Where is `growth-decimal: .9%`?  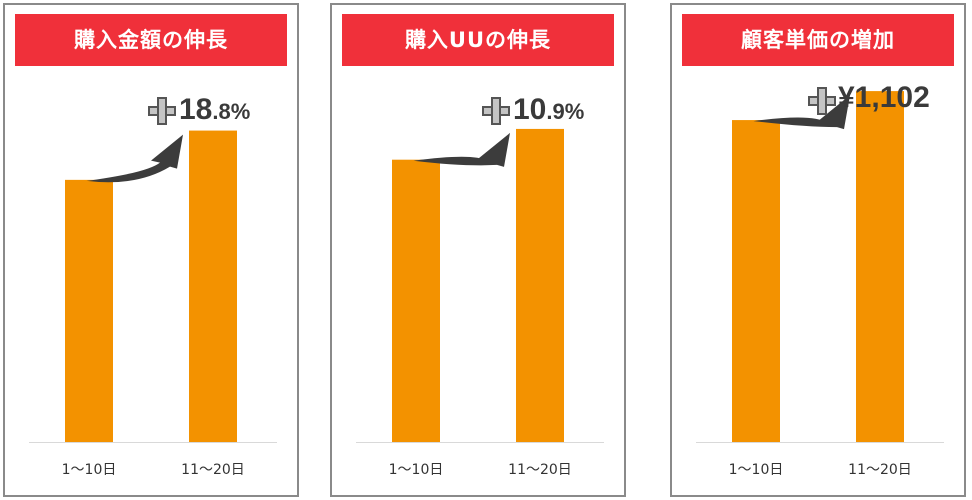 growth-decimal: .9% is located at coordinates (565, 111).